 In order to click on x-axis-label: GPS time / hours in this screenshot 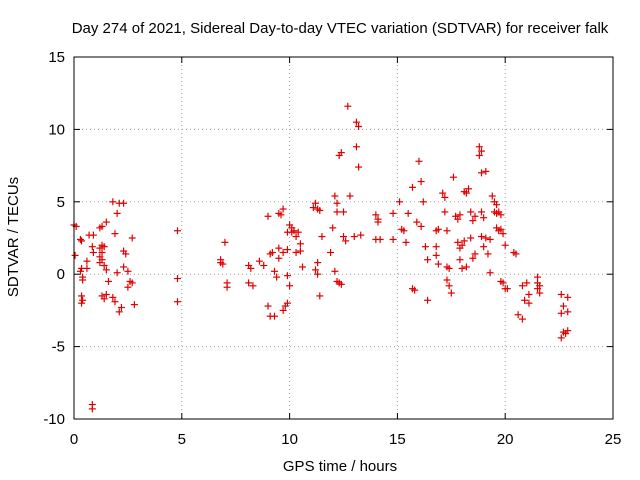, I will do `click(340, 466)`.